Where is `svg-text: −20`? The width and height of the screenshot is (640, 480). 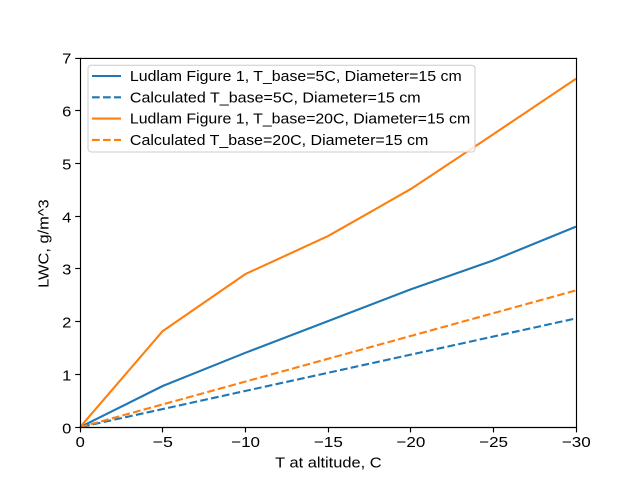
svg-text: −20 is located at coordinates (410, 442).